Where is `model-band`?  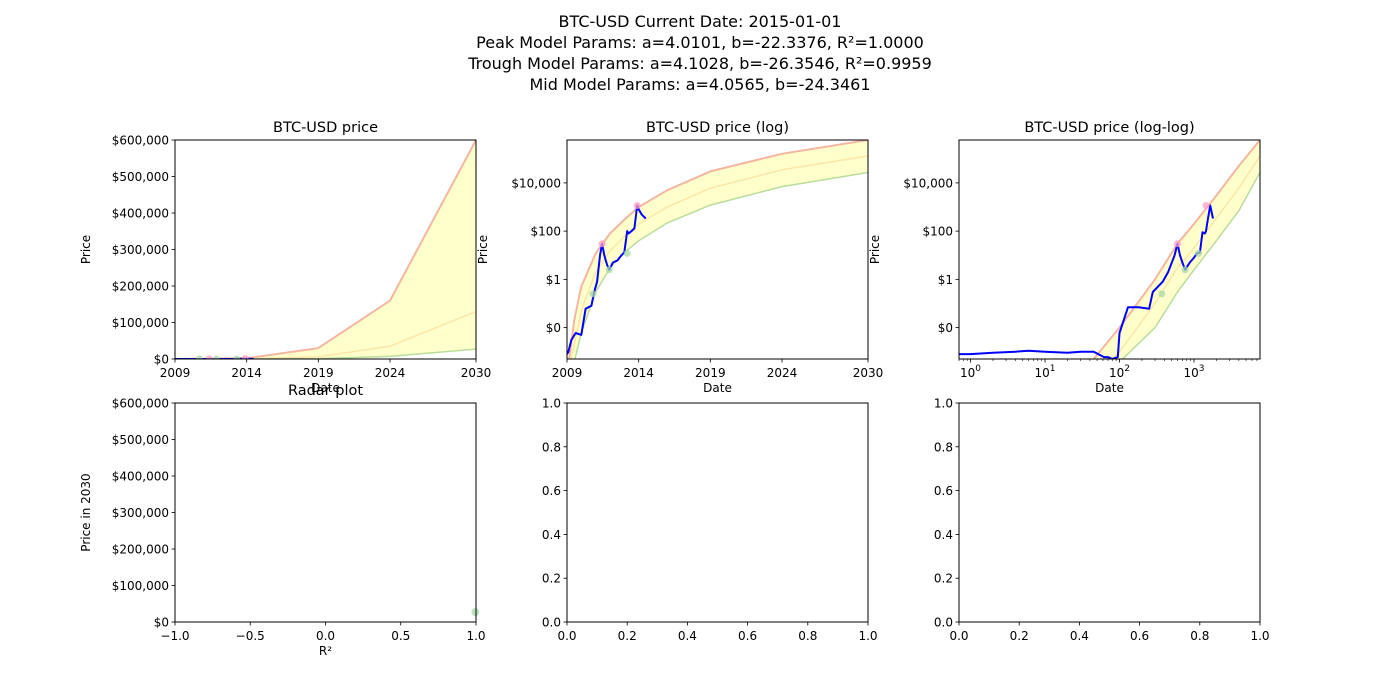 model-band is located at coordinates (718, 249).